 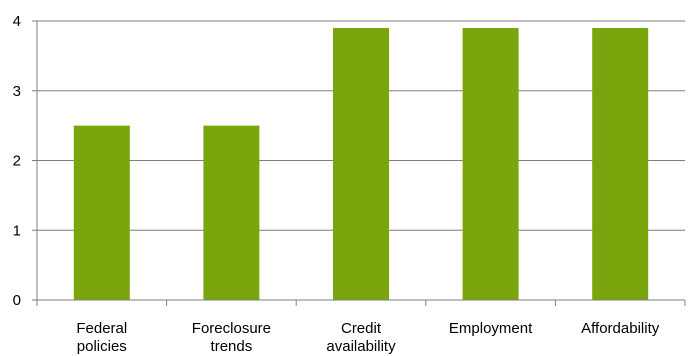 I want to click on x-category-label-line: Employment, so click(x=491, y=328).